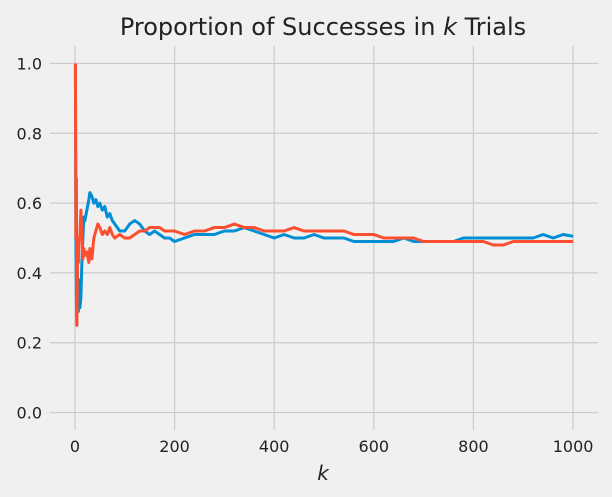  I want to click on x-tick-label: 0, so click(75, 446).